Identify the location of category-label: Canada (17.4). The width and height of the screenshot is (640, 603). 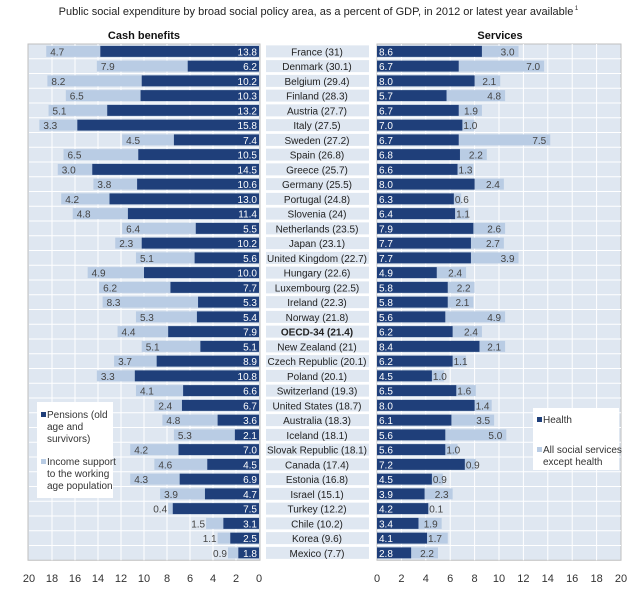
(317, 465).